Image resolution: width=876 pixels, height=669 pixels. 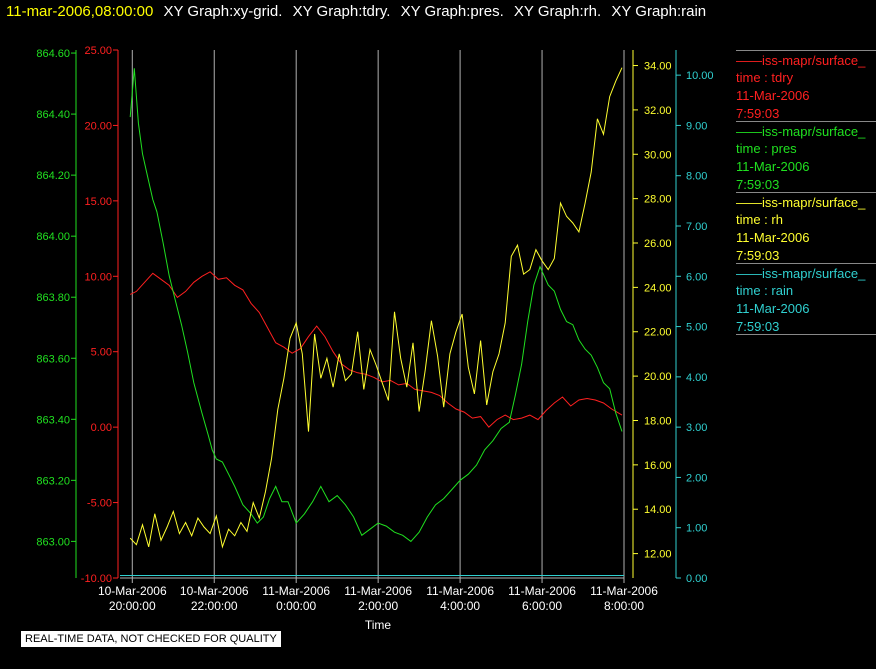 What do you see at coordinates (658, 111) in the screenshot?
I see `rh-tick-label: 32.00` at bounding box center [658, 111].